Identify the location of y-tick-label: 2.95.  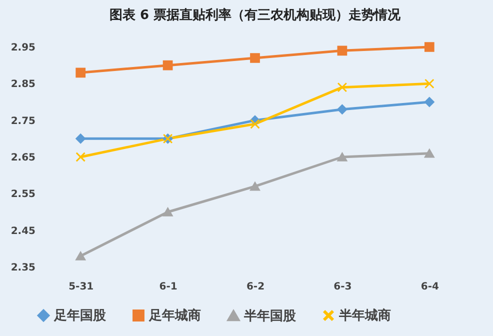
(23, 48).